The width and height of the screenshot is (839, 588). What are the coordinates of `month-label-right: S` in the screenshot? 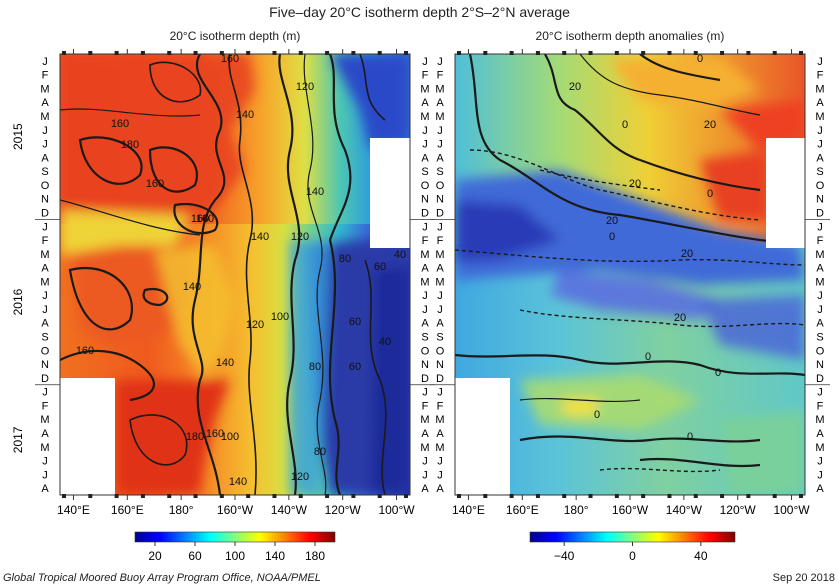 It's located at (819, 172).